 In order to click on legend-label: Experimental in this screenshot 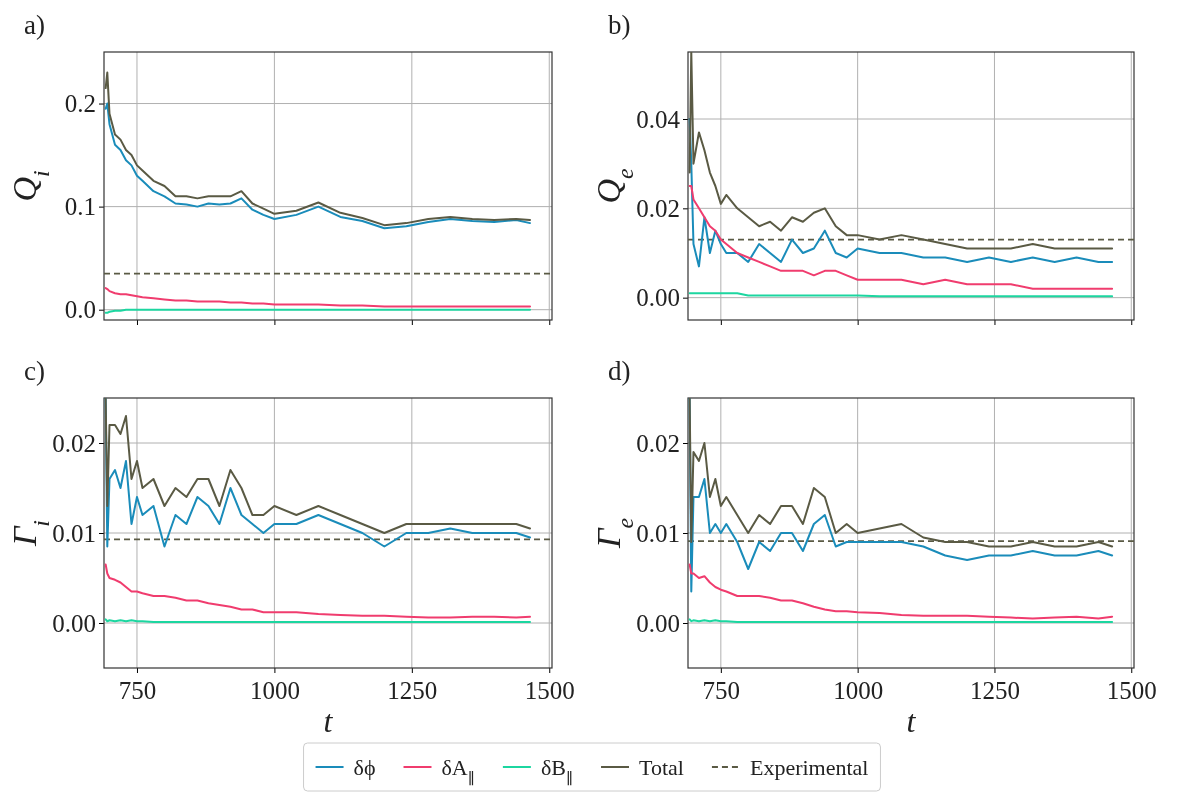, I will do `click(809, 767)`.